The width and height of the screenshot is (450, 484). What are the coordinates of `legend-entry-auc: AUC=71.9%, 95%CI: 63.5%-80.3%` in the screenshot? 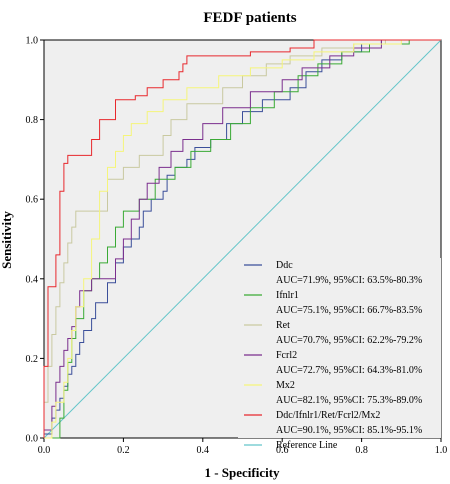 It's located at (349, 280).